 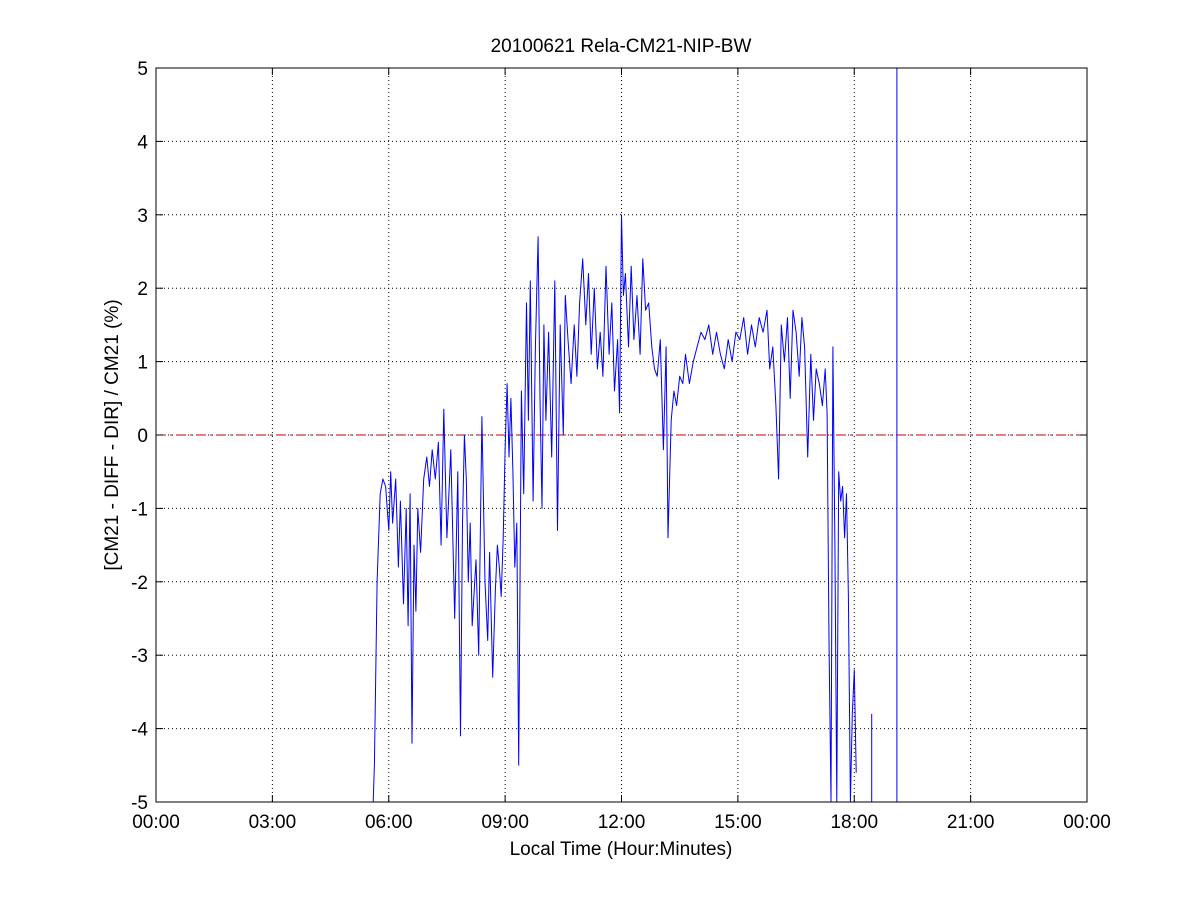 What do you see at coordinates (142, 69) in the screenshot?
I see `y-tick-label: 5` at bounding box center [142, 69].